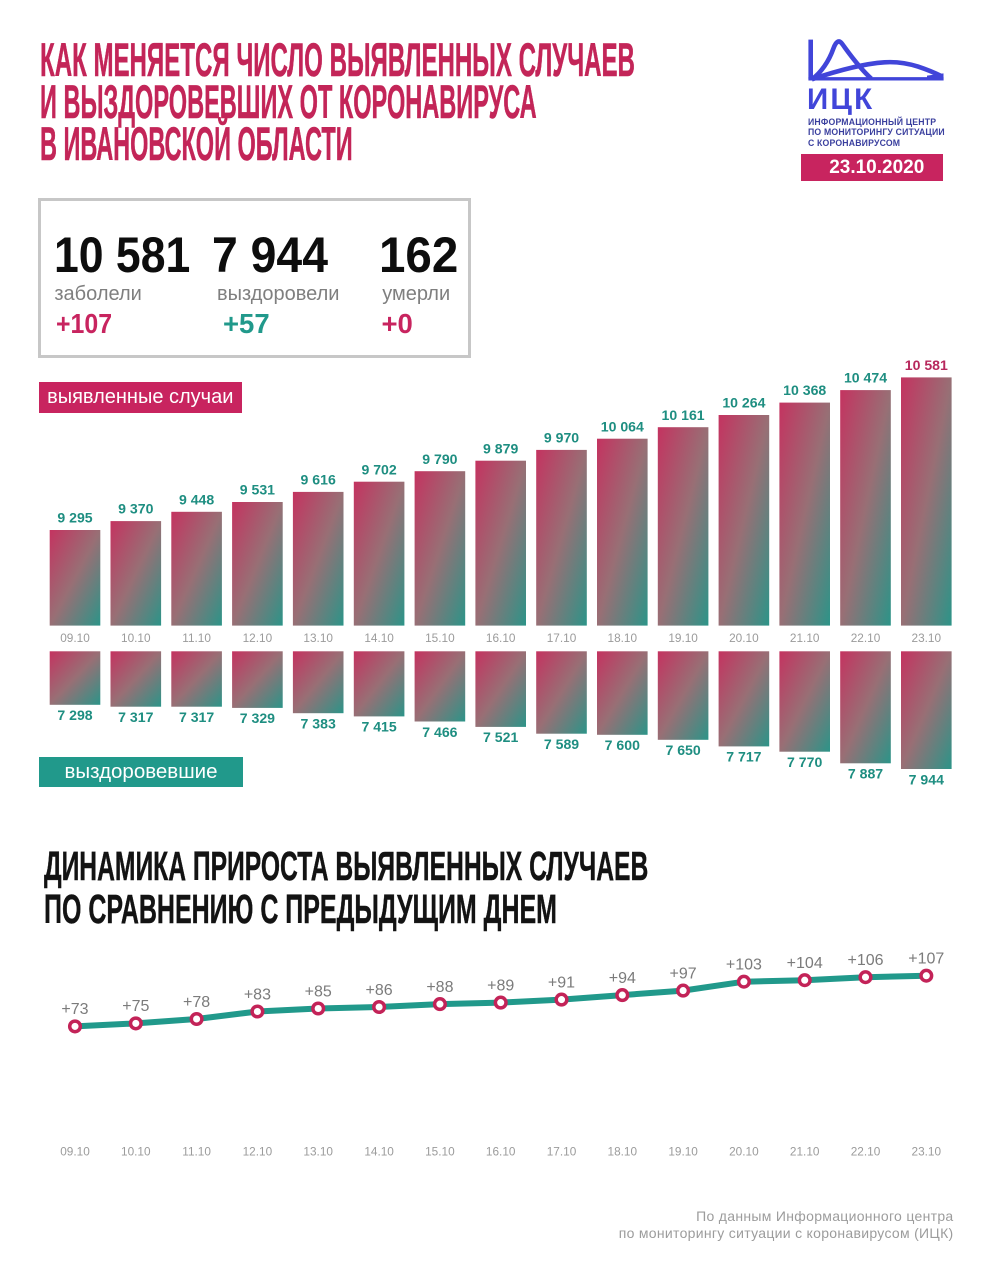  Describe the element at coordinates (805, 963) in the screenshot. I see `svg-text: +104` at that location.